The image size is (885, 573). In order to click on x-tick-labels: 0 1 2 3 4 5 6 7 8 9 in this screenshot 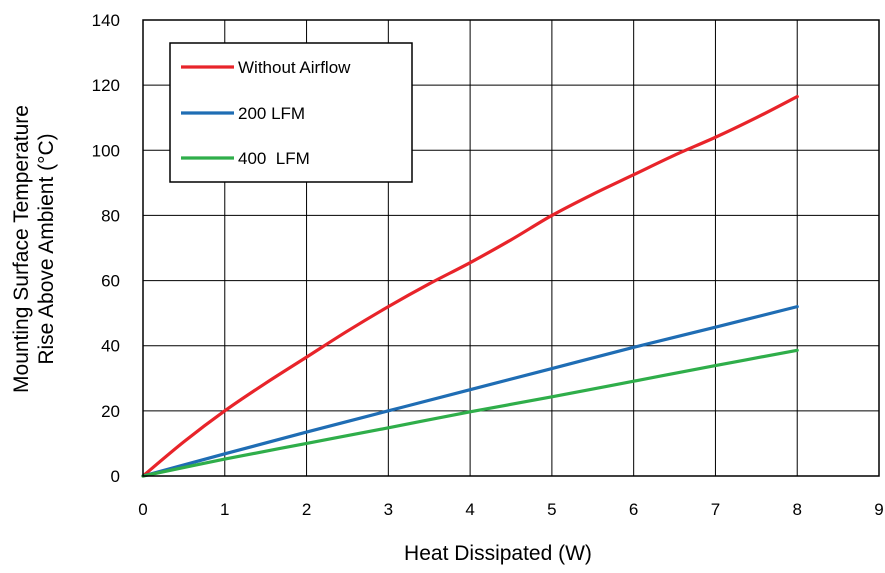, I will do `click(510, 509)`.